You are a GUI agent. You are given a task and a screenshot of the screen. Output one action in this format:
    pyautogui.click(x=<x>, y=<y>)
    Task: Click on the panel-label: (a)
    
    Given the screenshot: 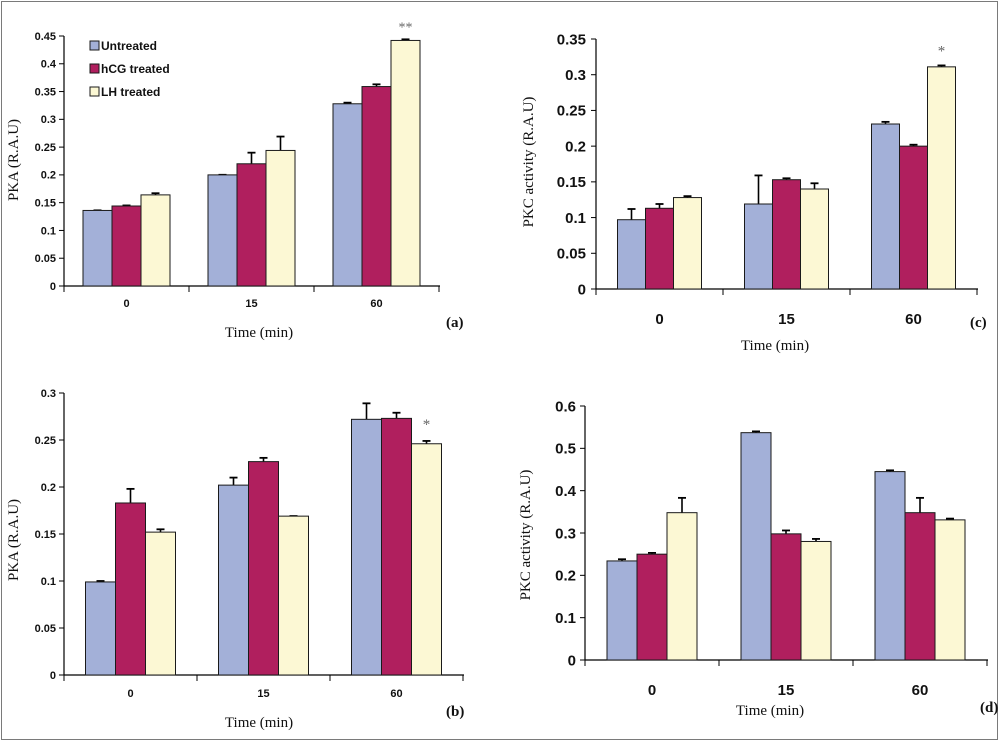 What is the action you would take?
    pyautogui.click(x=455, y=323)
    